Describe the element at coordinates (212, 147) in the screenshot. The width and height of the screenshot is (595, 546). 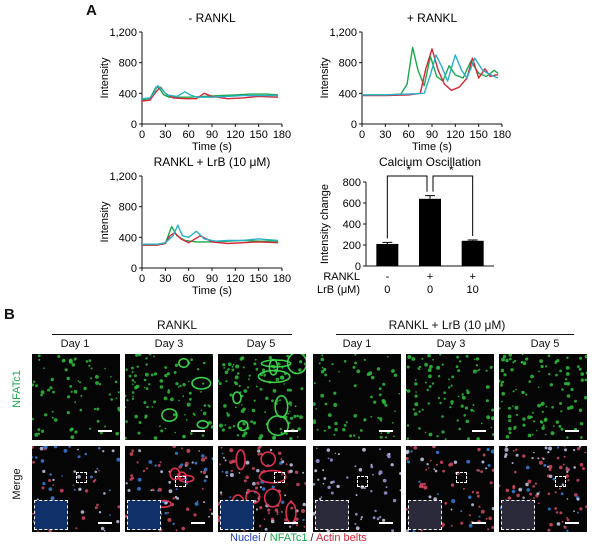
I see `x-axis-label: Time (s)` at that location.